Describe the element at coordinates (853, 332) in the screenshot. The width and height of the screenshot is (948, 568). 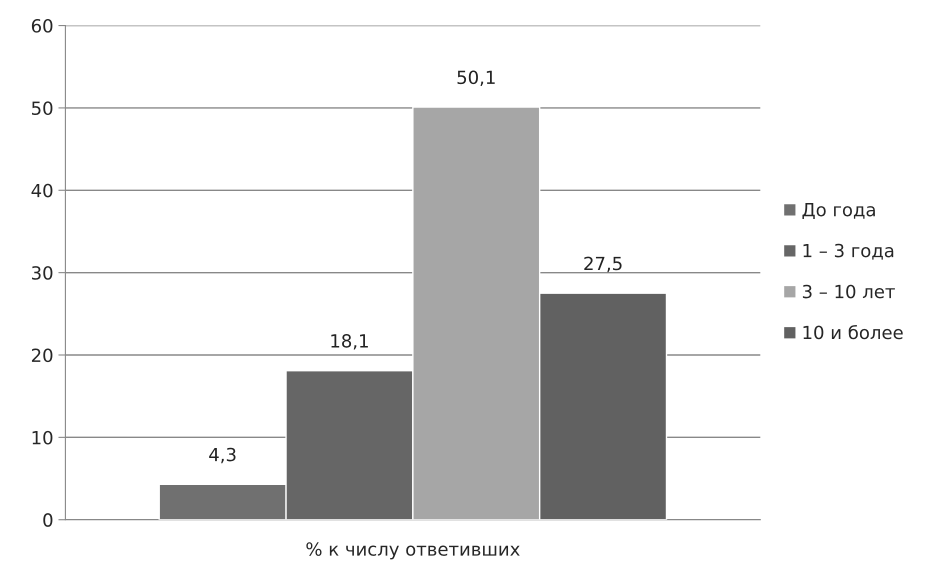
I see `legend-label: 10 и более` at that location.